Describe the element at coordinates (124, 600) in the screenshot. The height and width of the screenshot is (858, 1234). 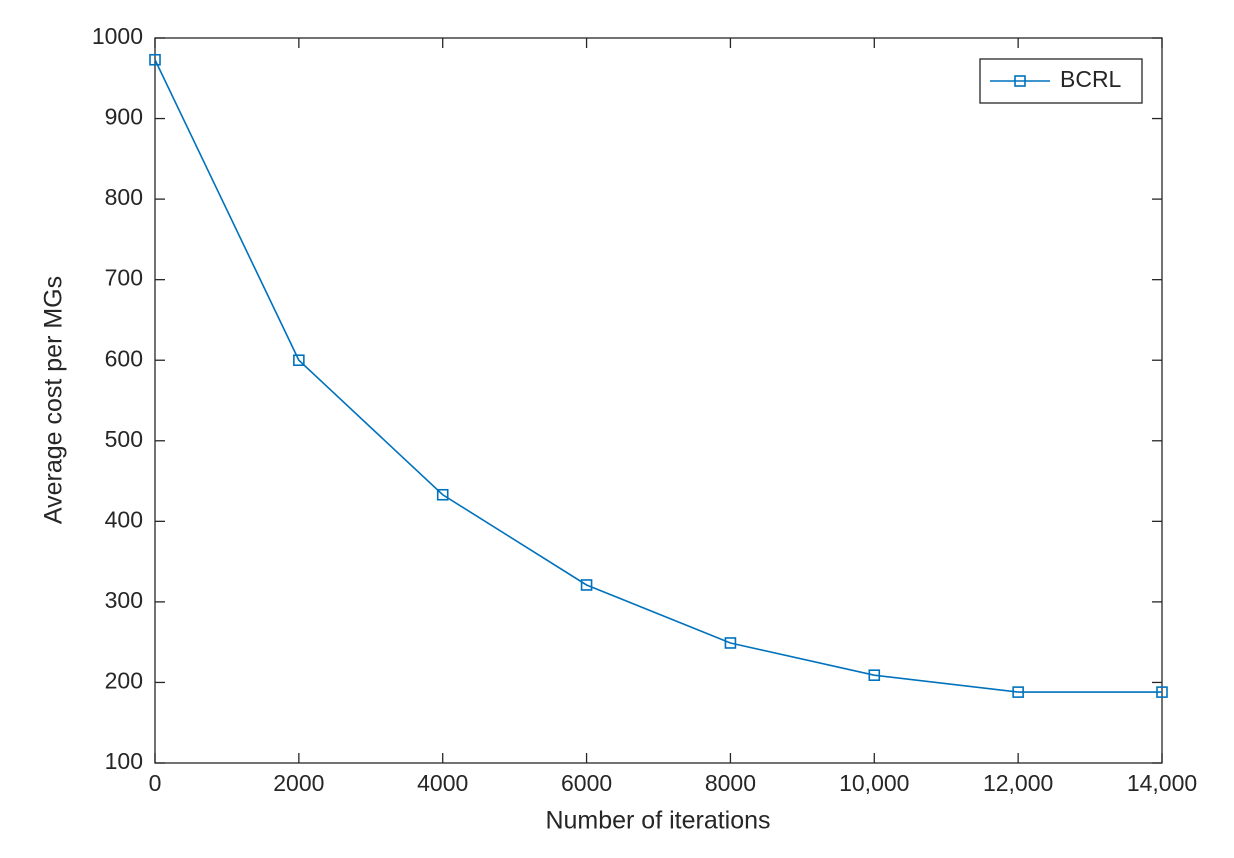
I see `y-tick-label: 300` at that location.